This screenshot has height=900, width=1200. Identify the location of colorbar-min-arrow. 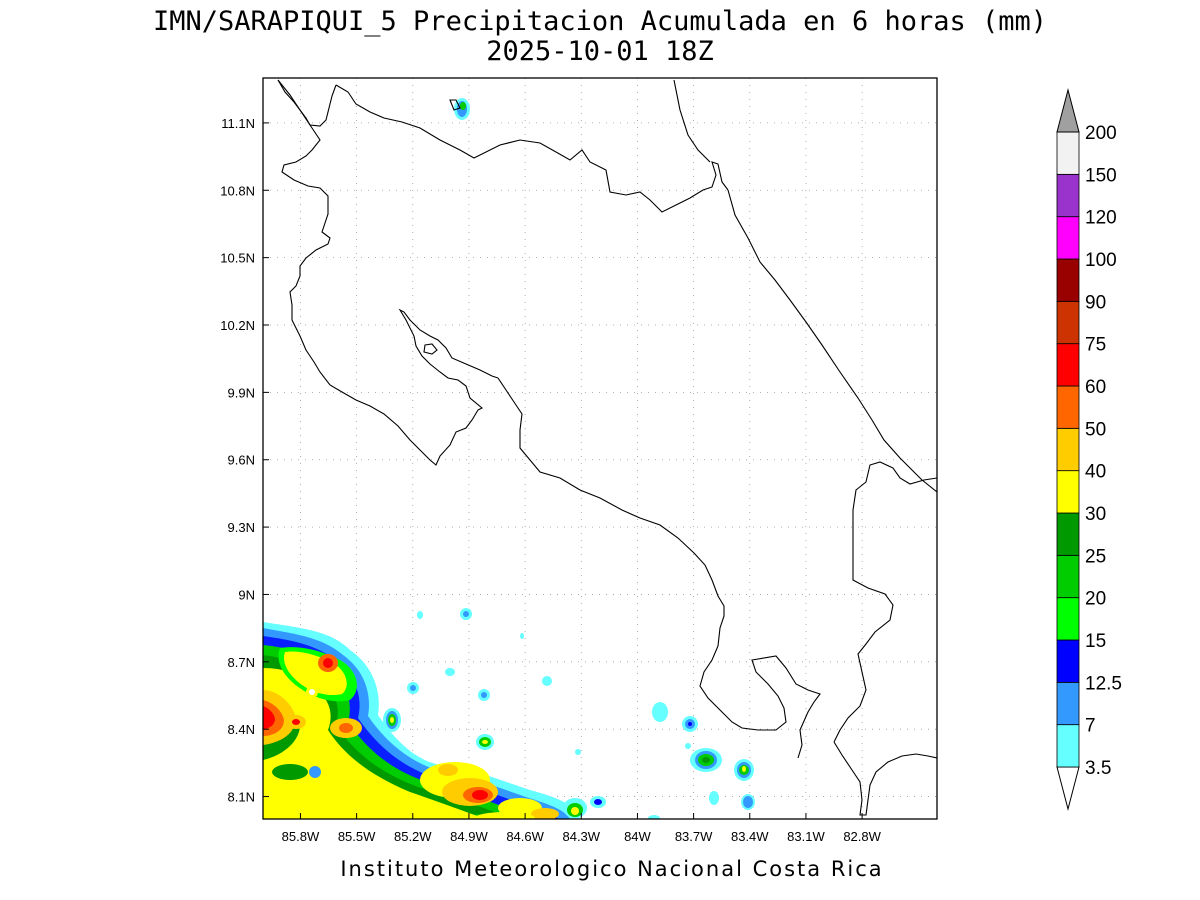
(1068, 788).